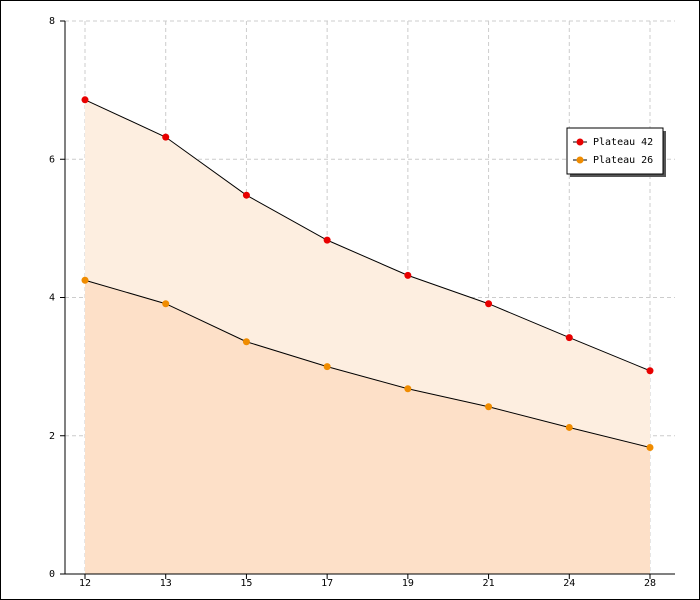 The height and width of the screenshot is (600, 700). Describe the element at coordinates (52, 159) in the screenshot. I see `y-tick-label: 6` at that location.